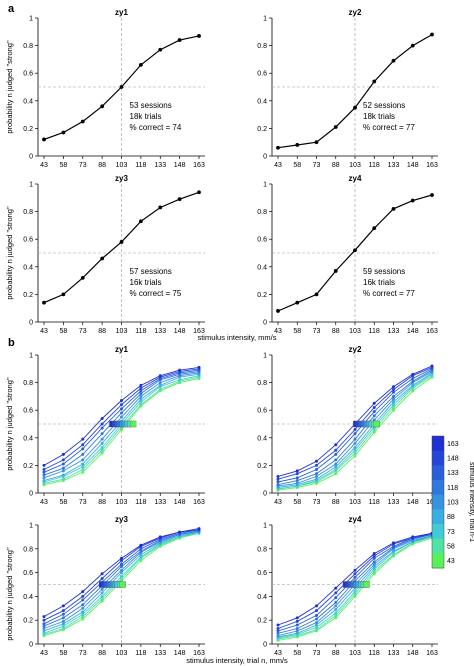  I want to click on x-tick-label: 103, so click(355, 331).